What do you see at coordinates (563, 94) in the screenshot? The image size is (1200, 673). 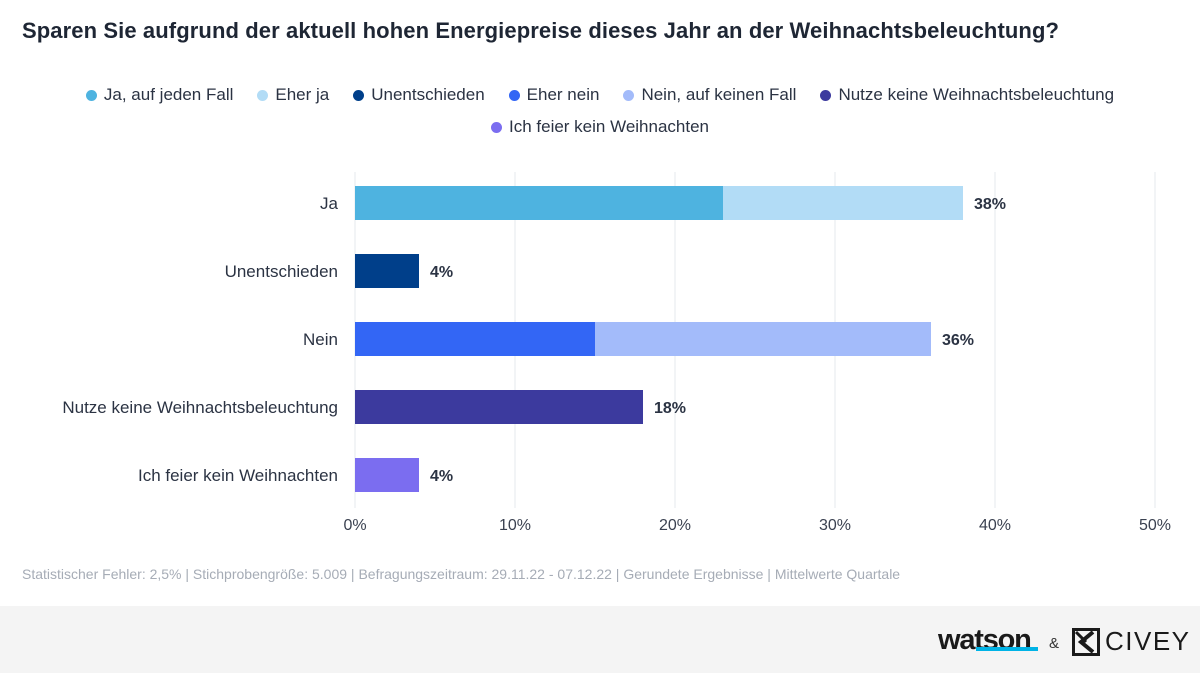 I see `legend-label: Eher nein` at bounding box center [563, 94].